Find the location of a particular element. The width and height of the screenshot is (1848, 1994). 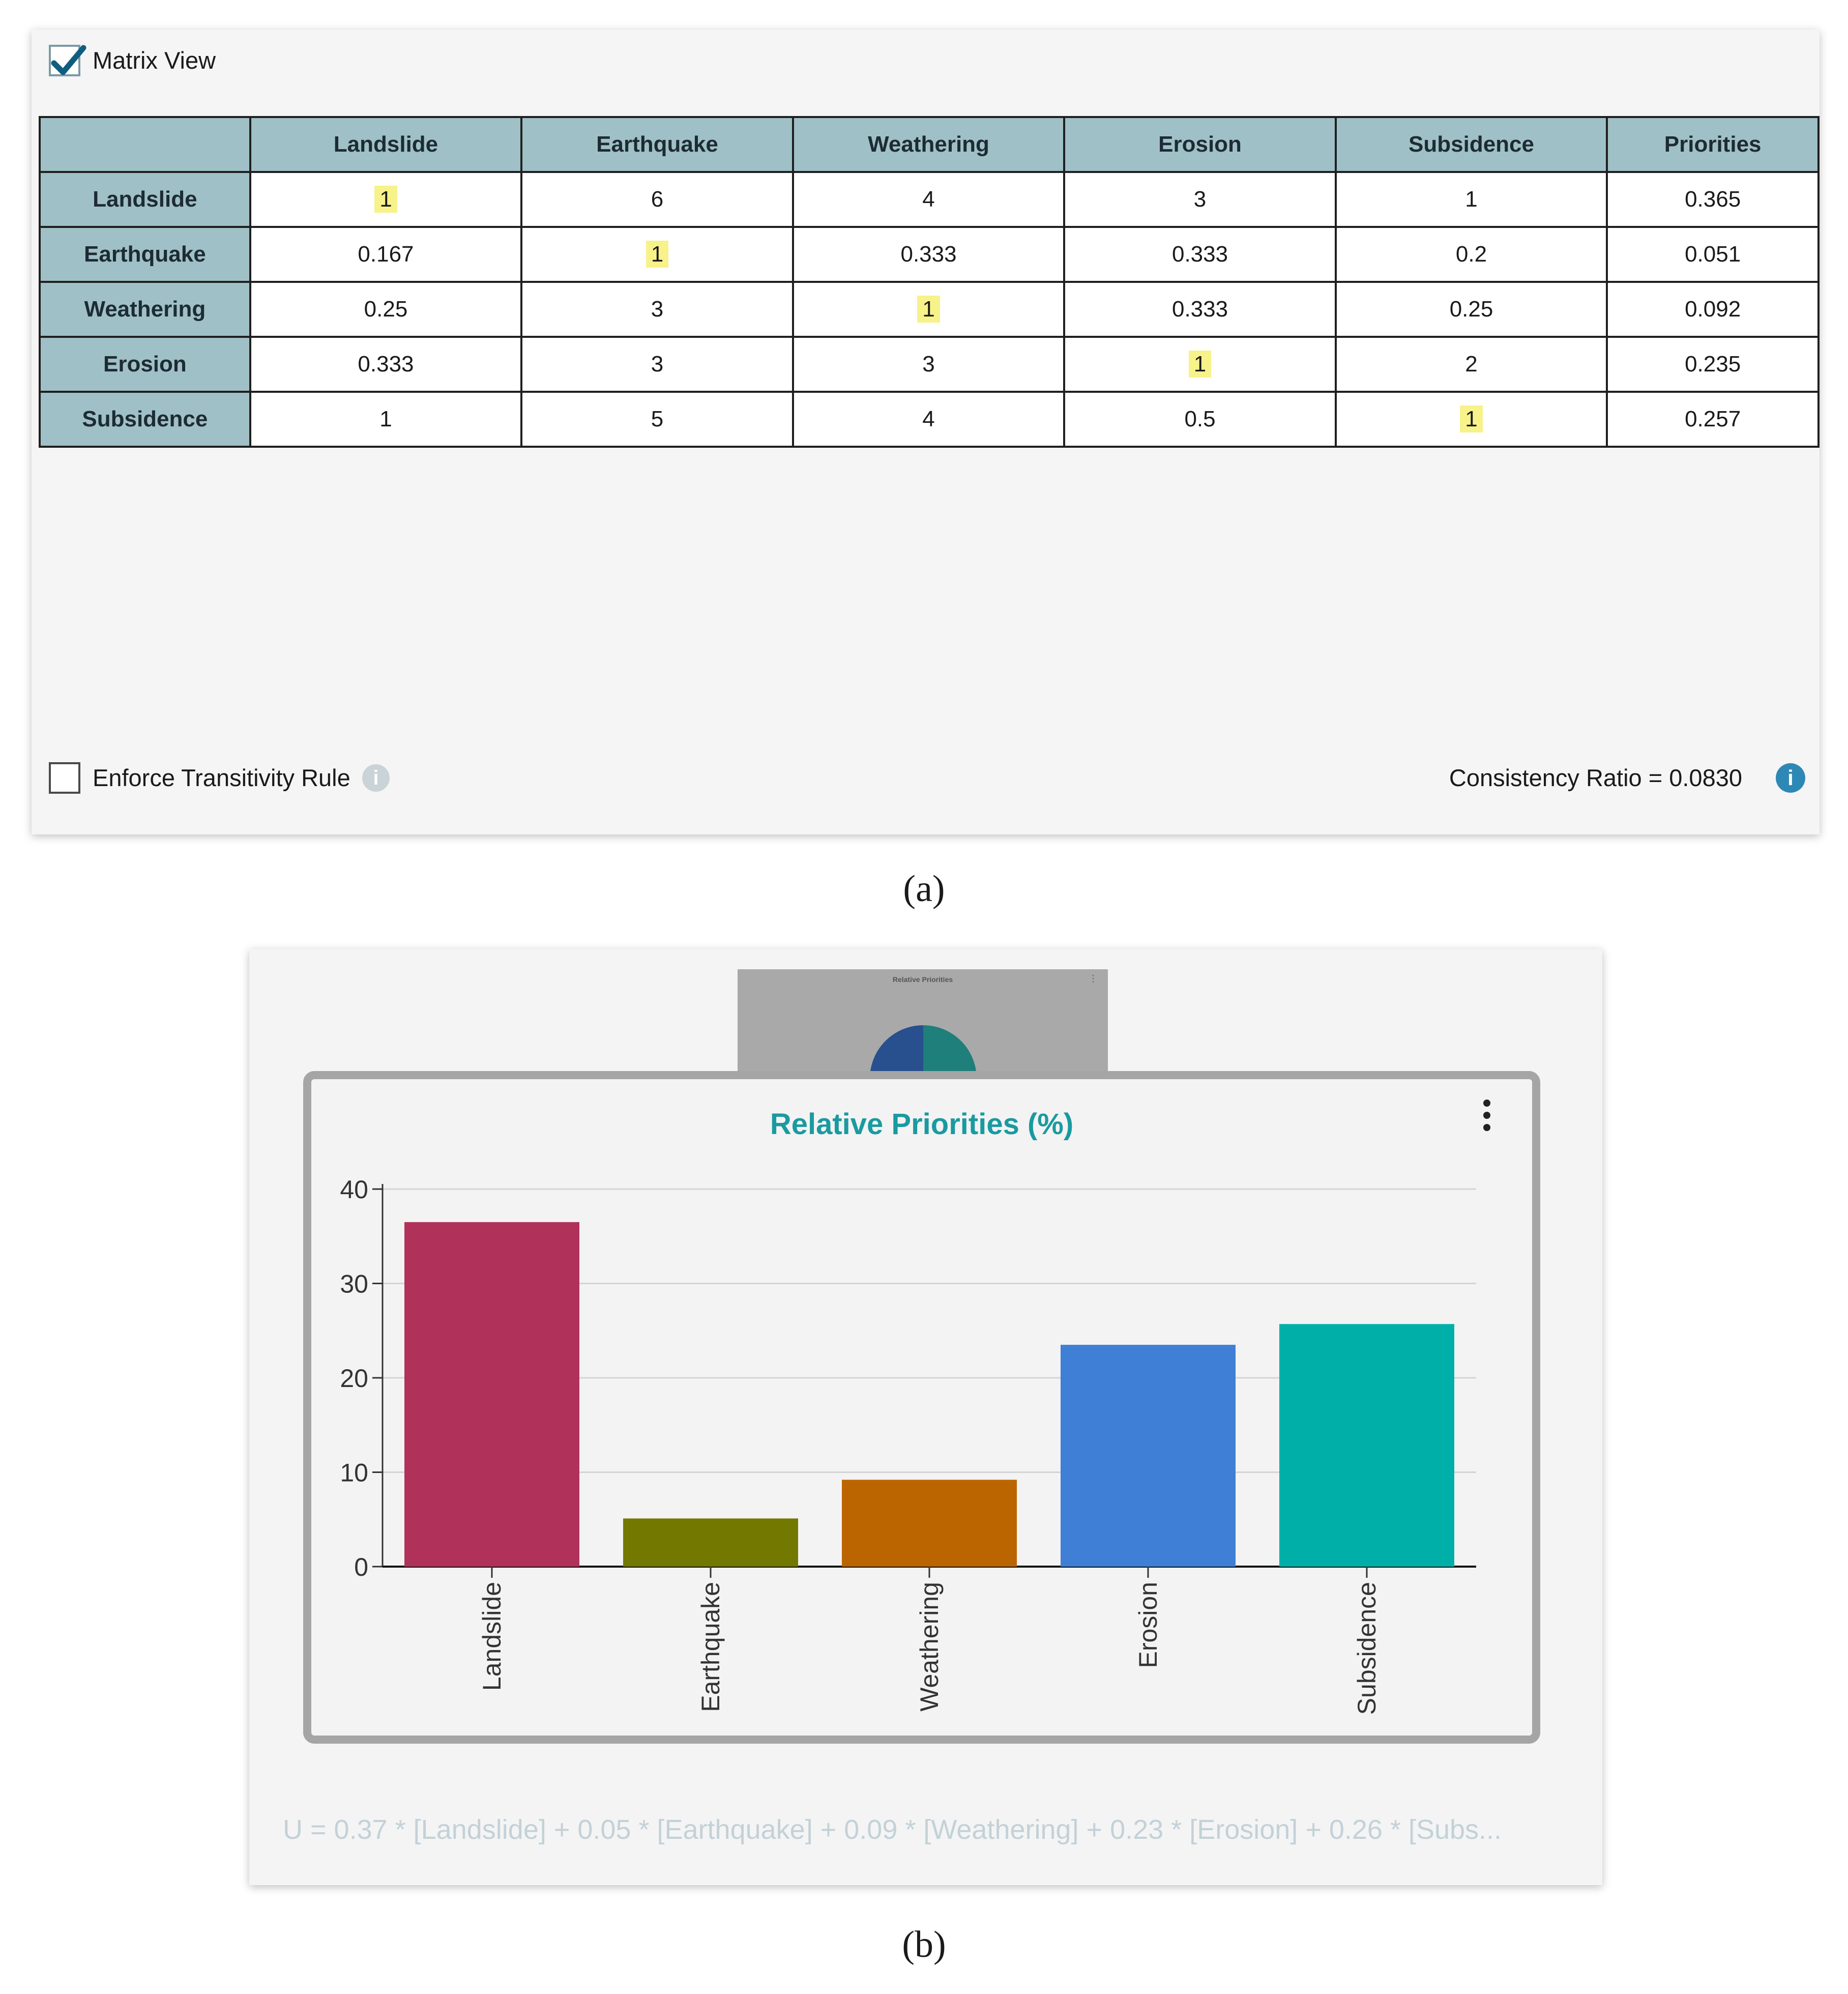

column-header: Erosion is located at coordinates (1200, 144).